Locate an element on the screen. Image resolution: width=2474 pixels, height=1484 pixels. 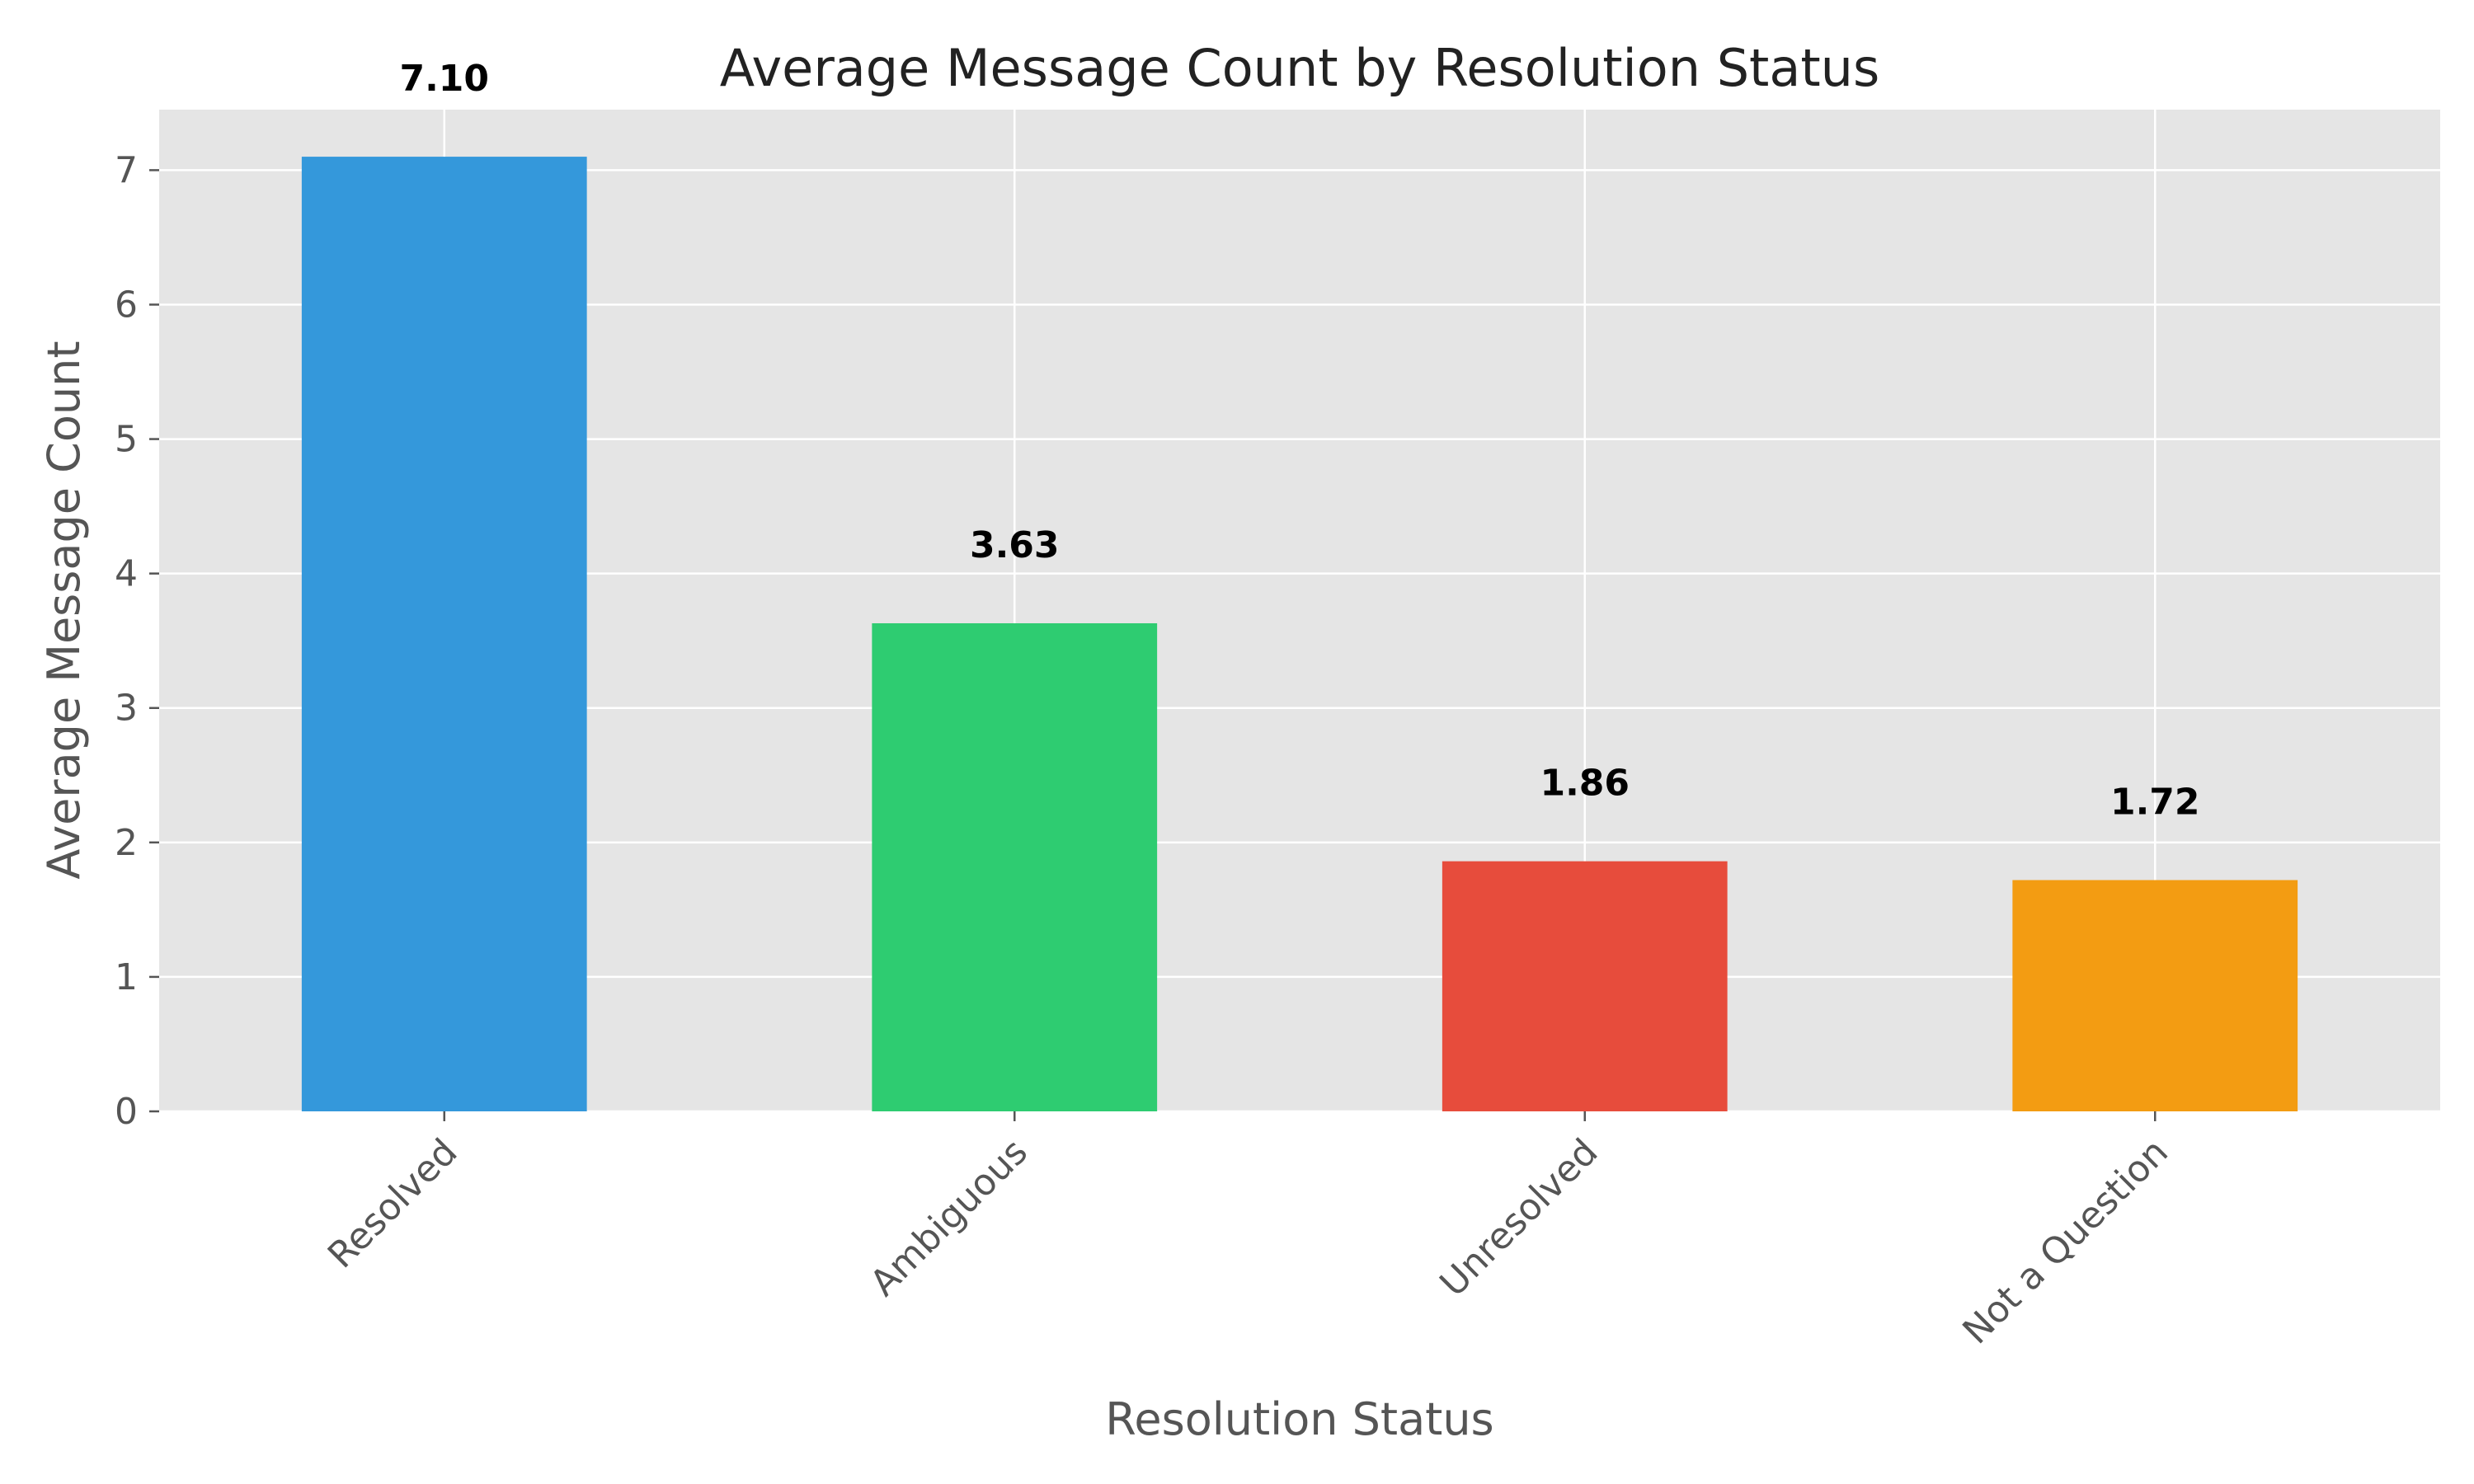
data-label: 1.72 is located at coordinates (2155, 802).